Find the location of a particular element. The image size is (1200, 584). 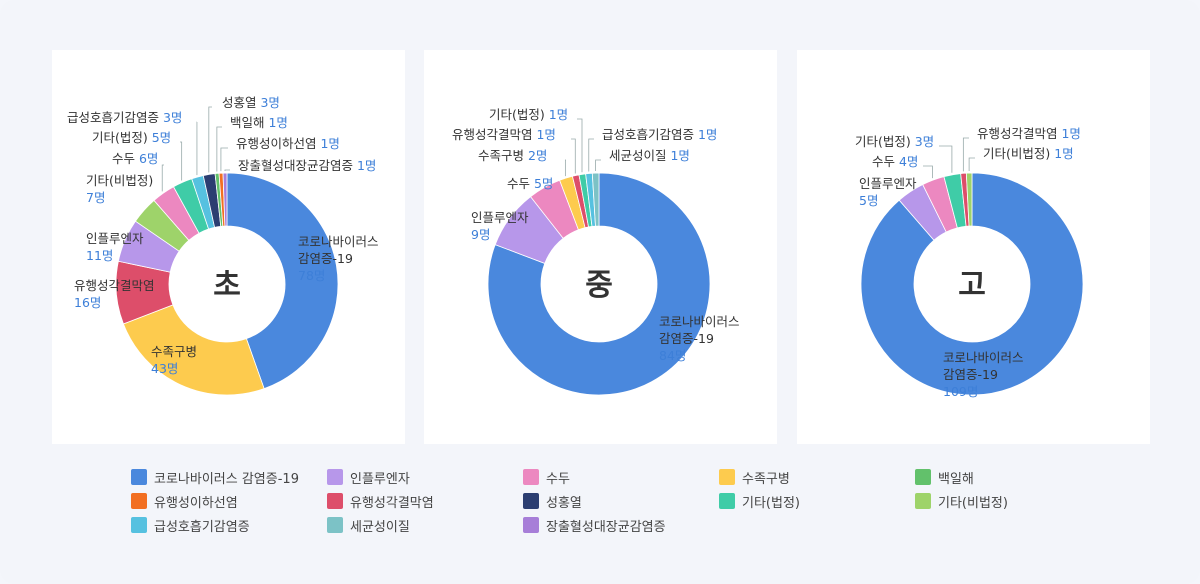

svg-text: 기타(법정) 1명 is located at coordinates (528, 114).